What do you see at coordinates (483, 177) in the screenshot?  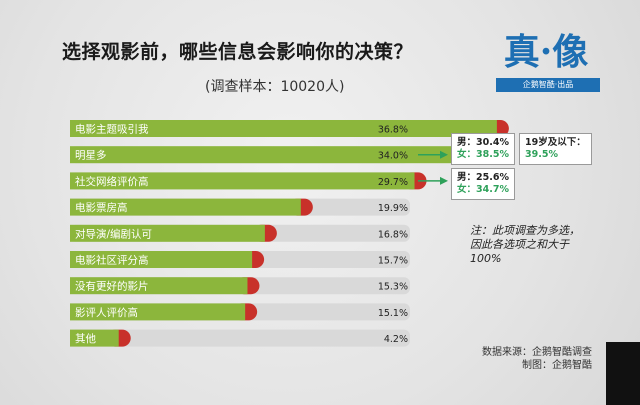 I see `social-male-stat: 男：25.6%` at bounding box center [483, 177].